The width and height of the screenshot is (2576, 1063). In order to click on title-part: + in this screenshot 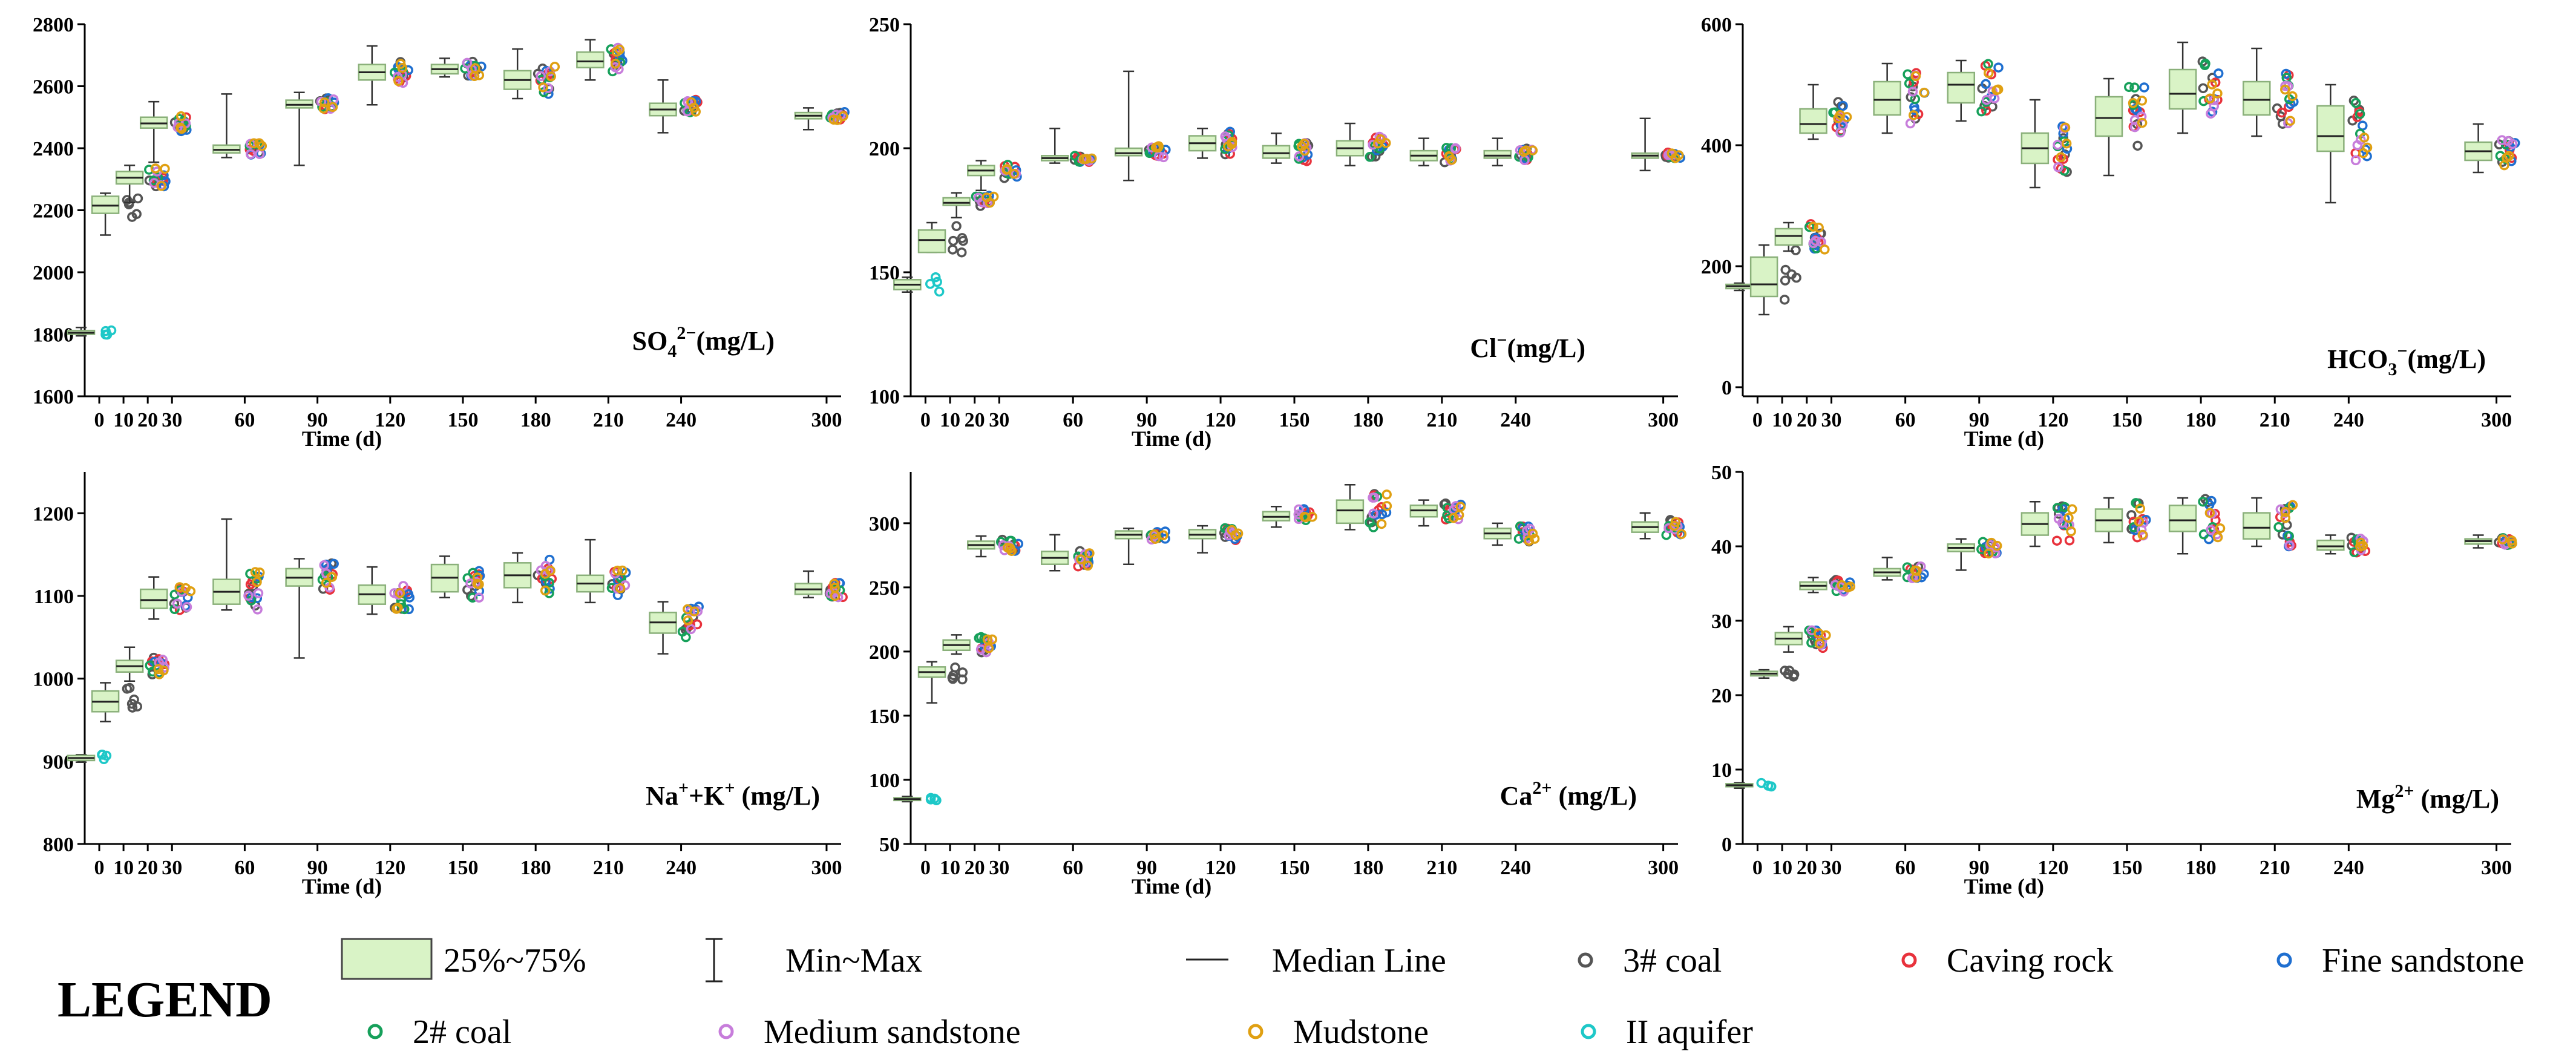, I will do `click(683, 788)`.